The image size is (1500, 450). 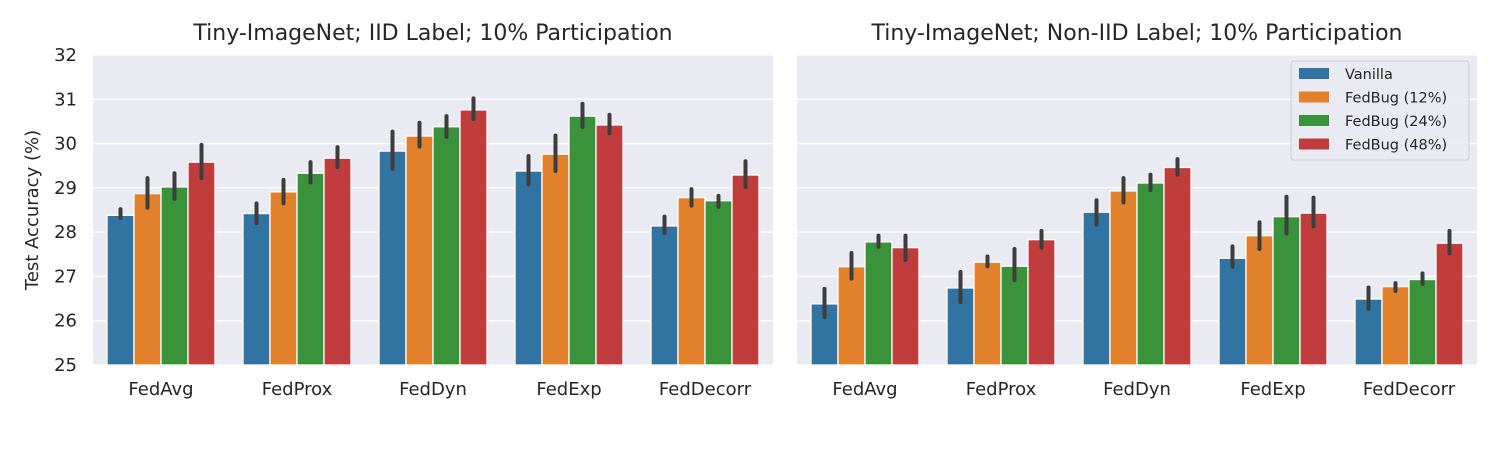 What do you see at coordinates (1396, 122) in the screenshot?
I see `legend-label: FedBug (24%)` at bounding box center [1396, 122].